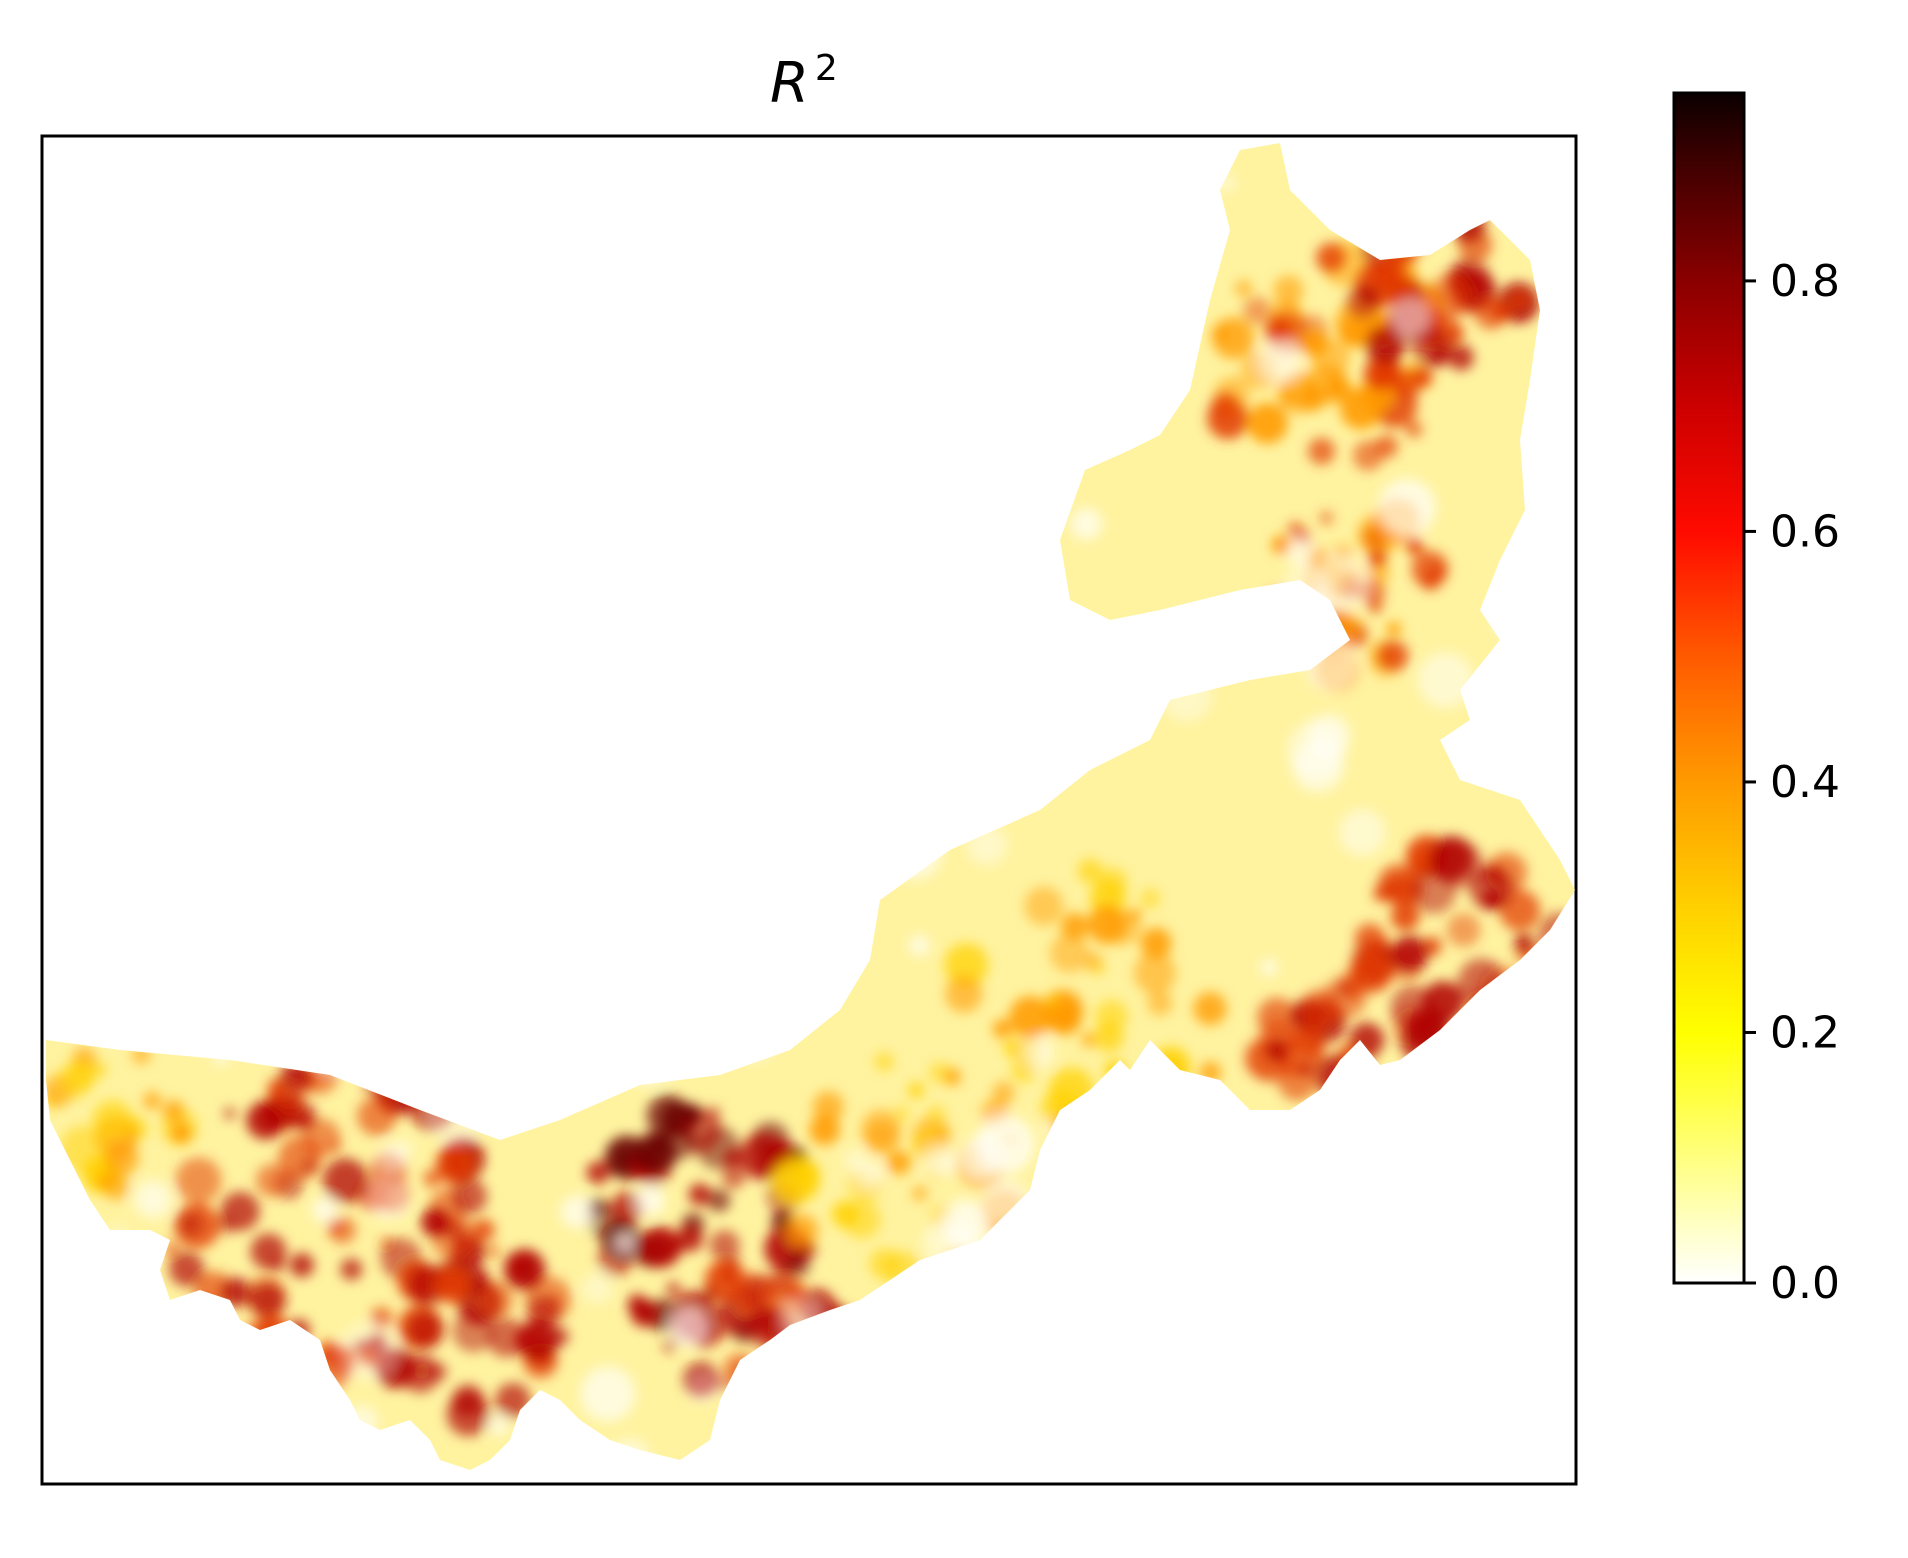 This screenshot has width=1908, height=1558. What do you see at coordinates (1805, 281) in the screenshot?
I see `colorbar-tick-label: 0.8` at bounding box center [1805, 281].